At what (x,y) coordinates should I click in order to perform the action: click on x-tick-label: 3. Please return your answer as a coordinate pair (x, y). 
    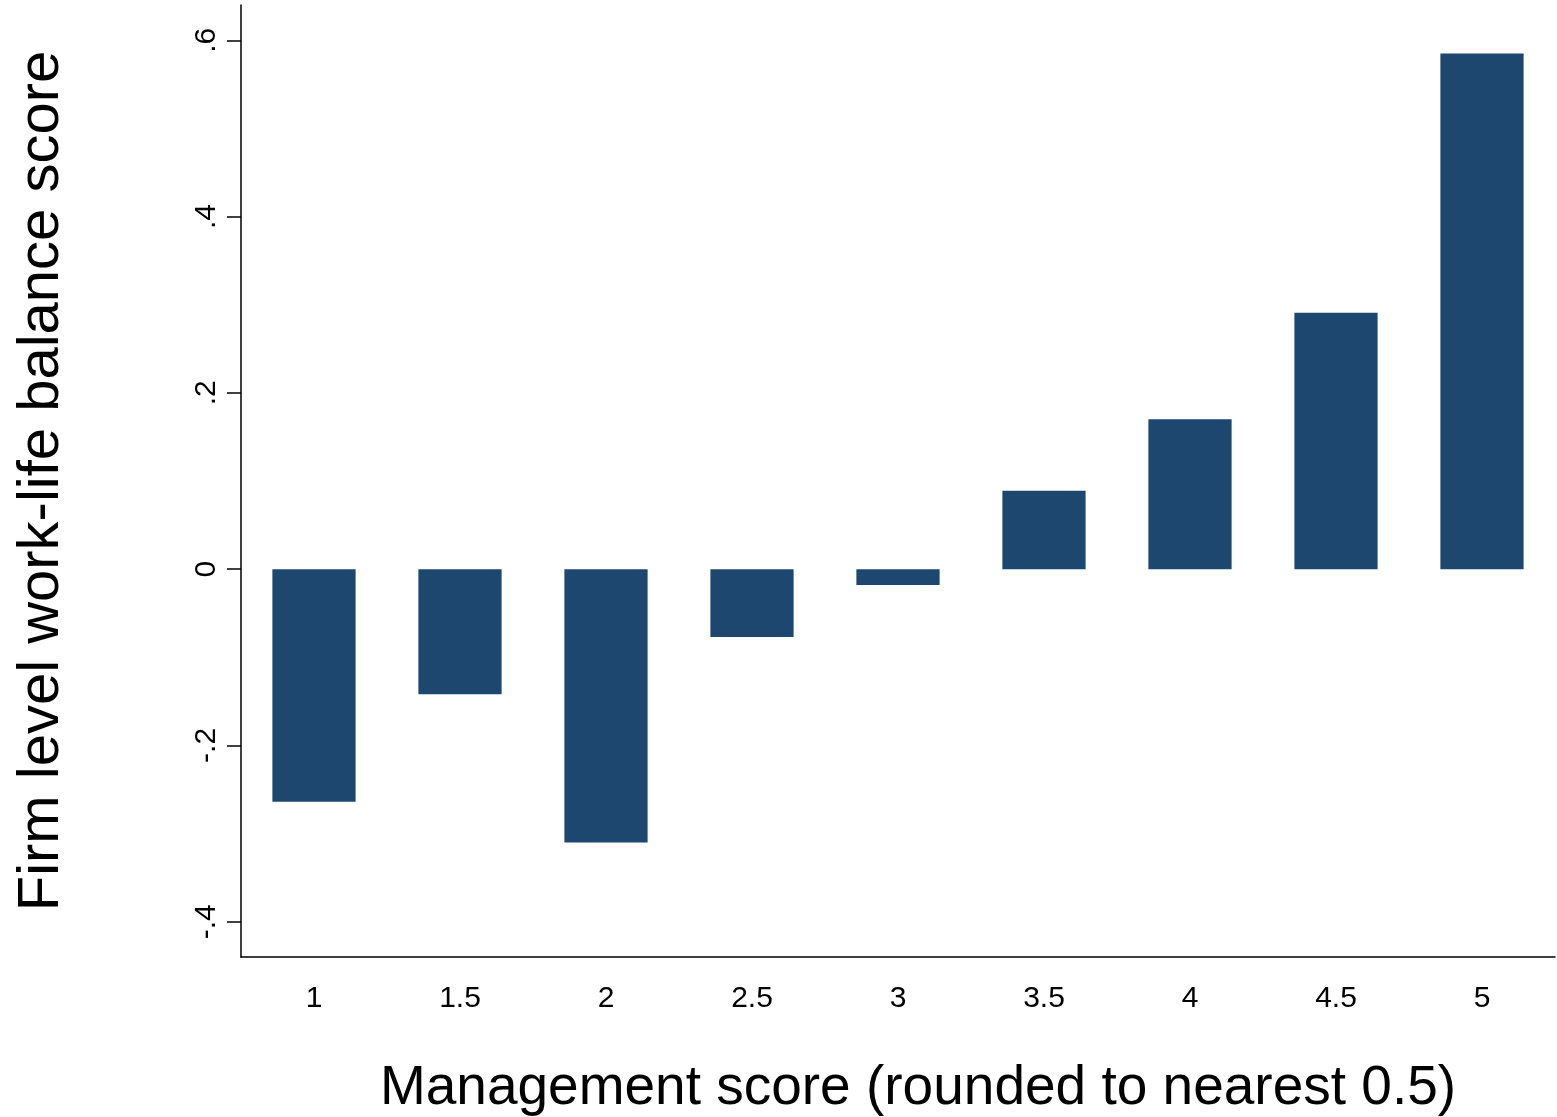
    Looking at the image, I should click on (898, 996).